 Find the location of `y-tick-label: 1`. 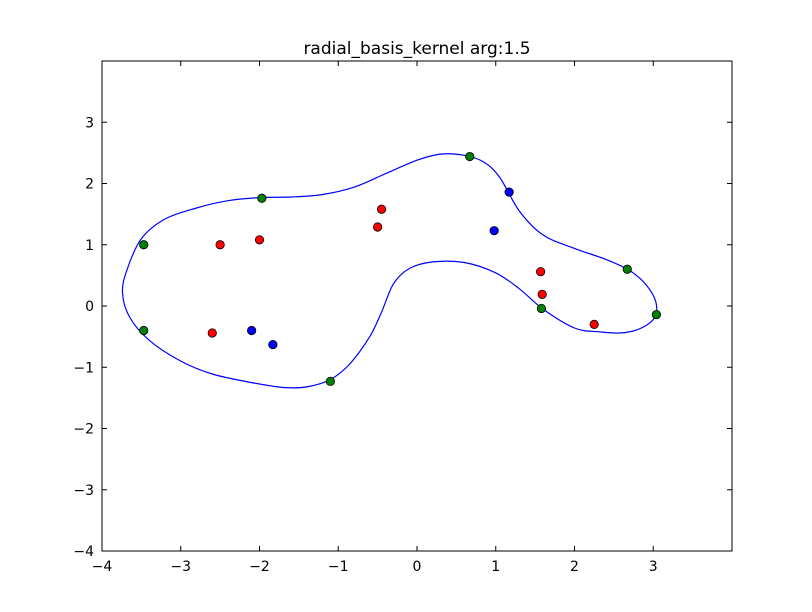

y-tick-label: 1 is located at coordinates (89, 246).